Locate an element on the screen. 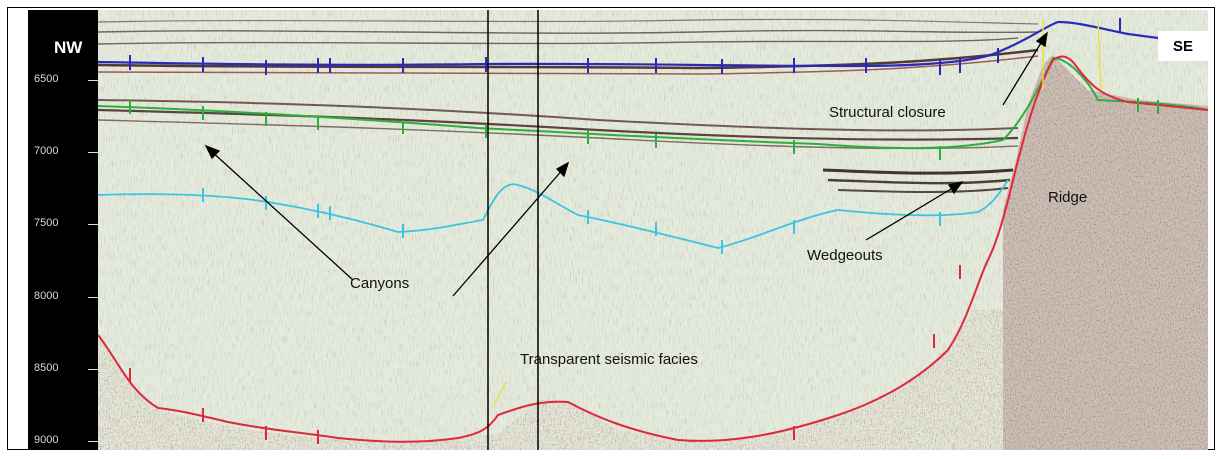 The height and width of the screenshot is (459, 1224). depth-tick-label: 7500 is located at coordinates (46, 223).